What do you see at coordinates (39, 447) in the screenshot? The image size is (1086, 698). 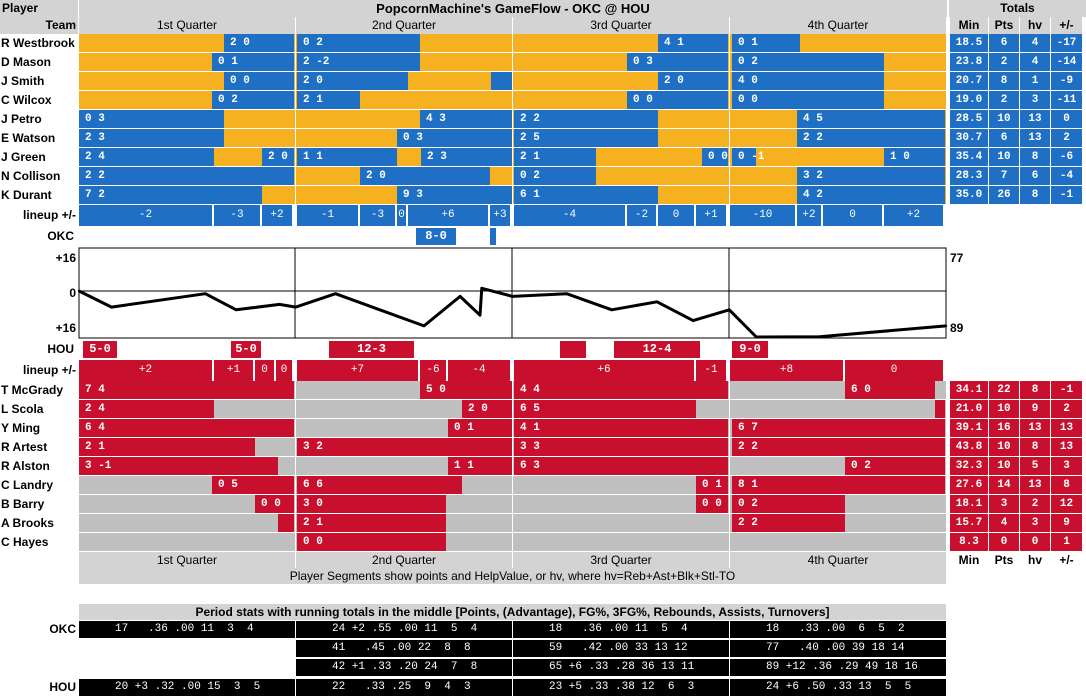 I see `player-name: R Artest` at bounding box center [39, 447].